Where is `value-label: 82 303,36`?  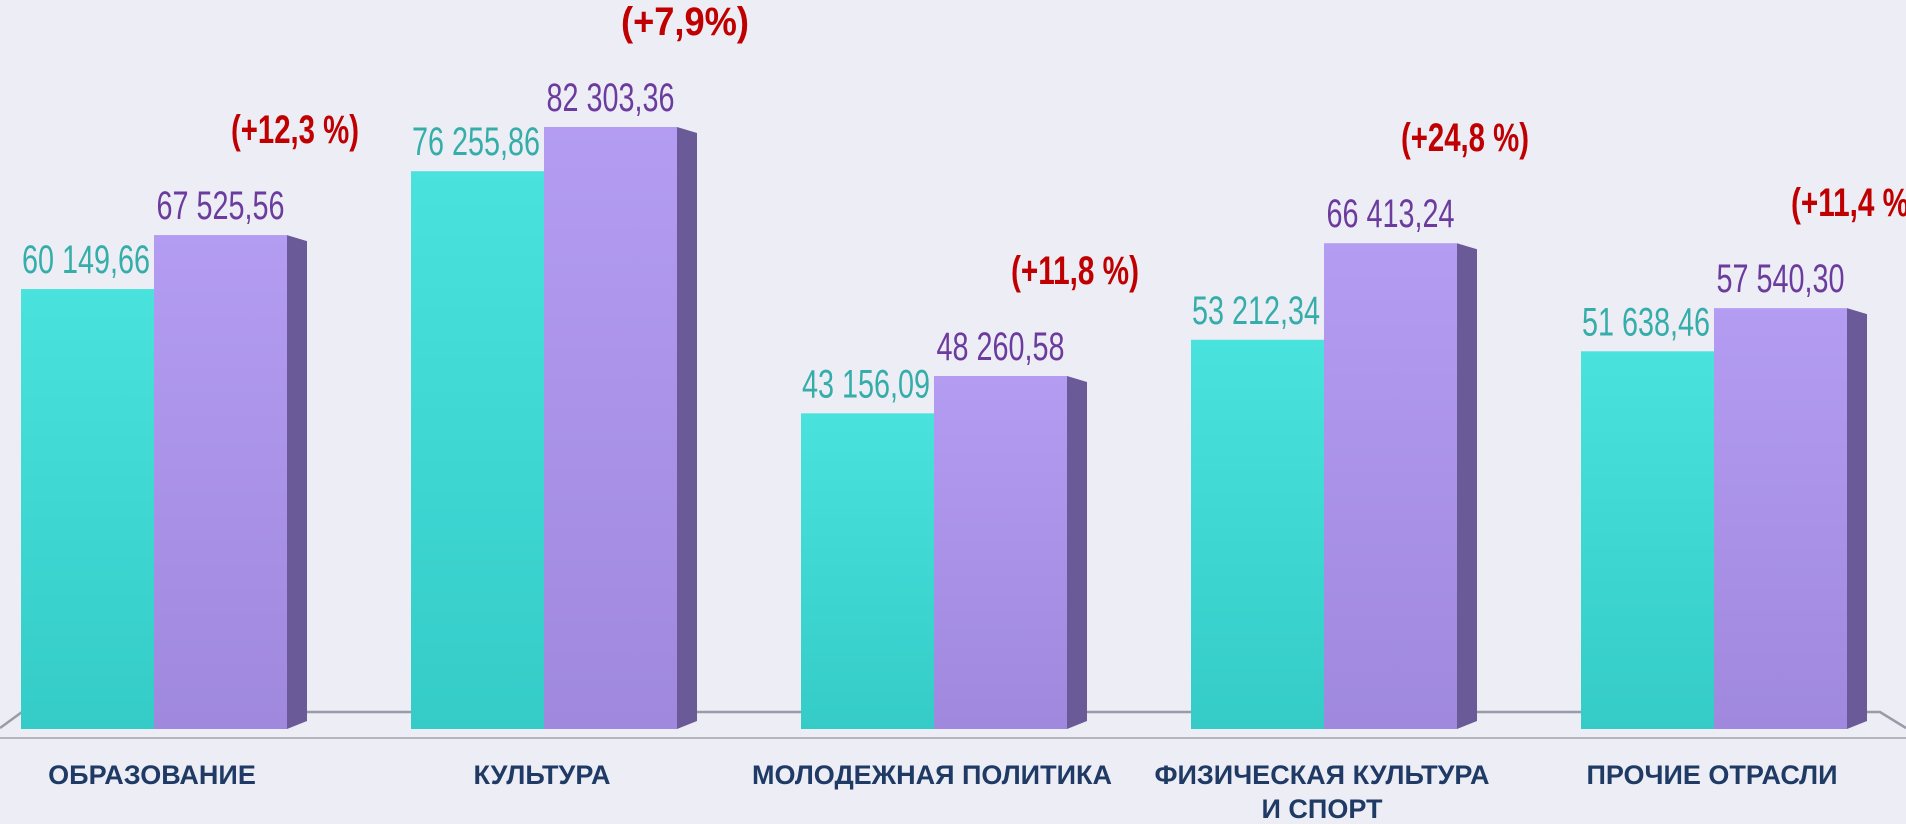 value-label: 82 303,36 is located at coordinates (611, 98).